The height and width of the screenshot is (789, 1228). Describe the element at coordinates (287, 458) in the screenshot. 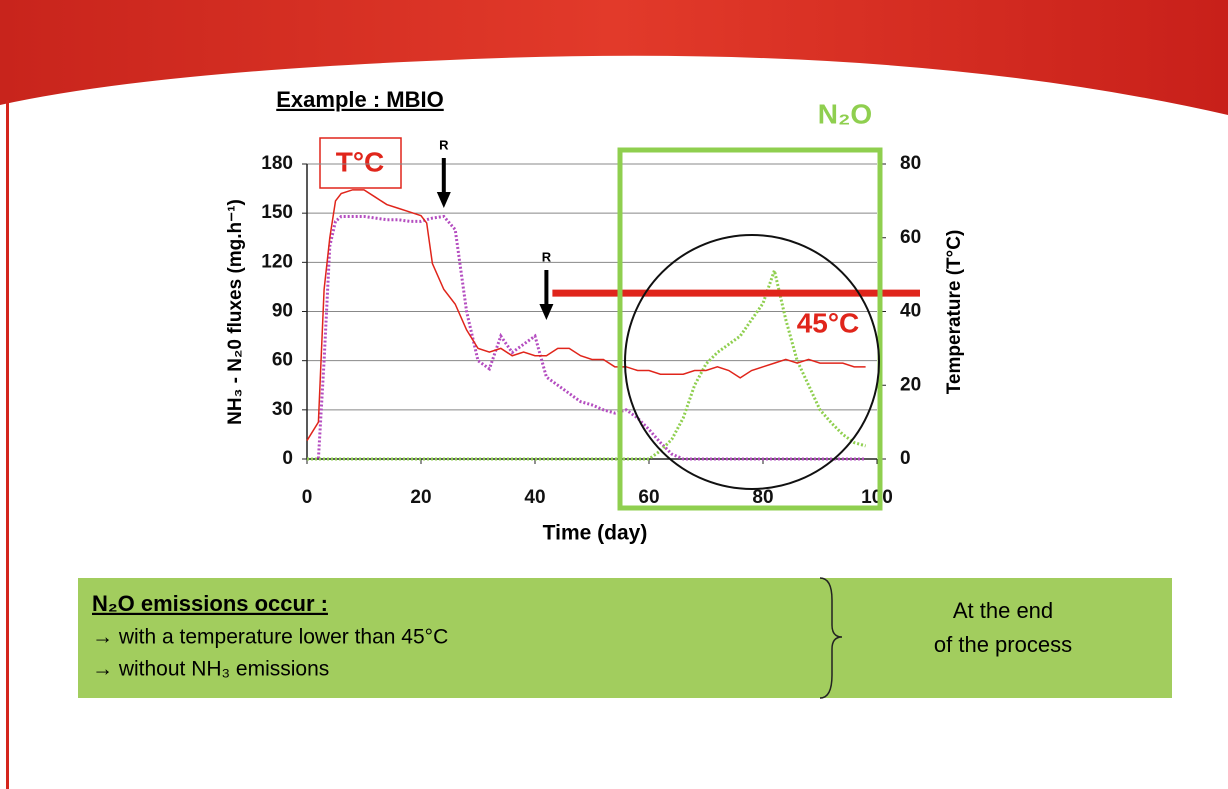

I see `y-tick-label: 0` at that location.